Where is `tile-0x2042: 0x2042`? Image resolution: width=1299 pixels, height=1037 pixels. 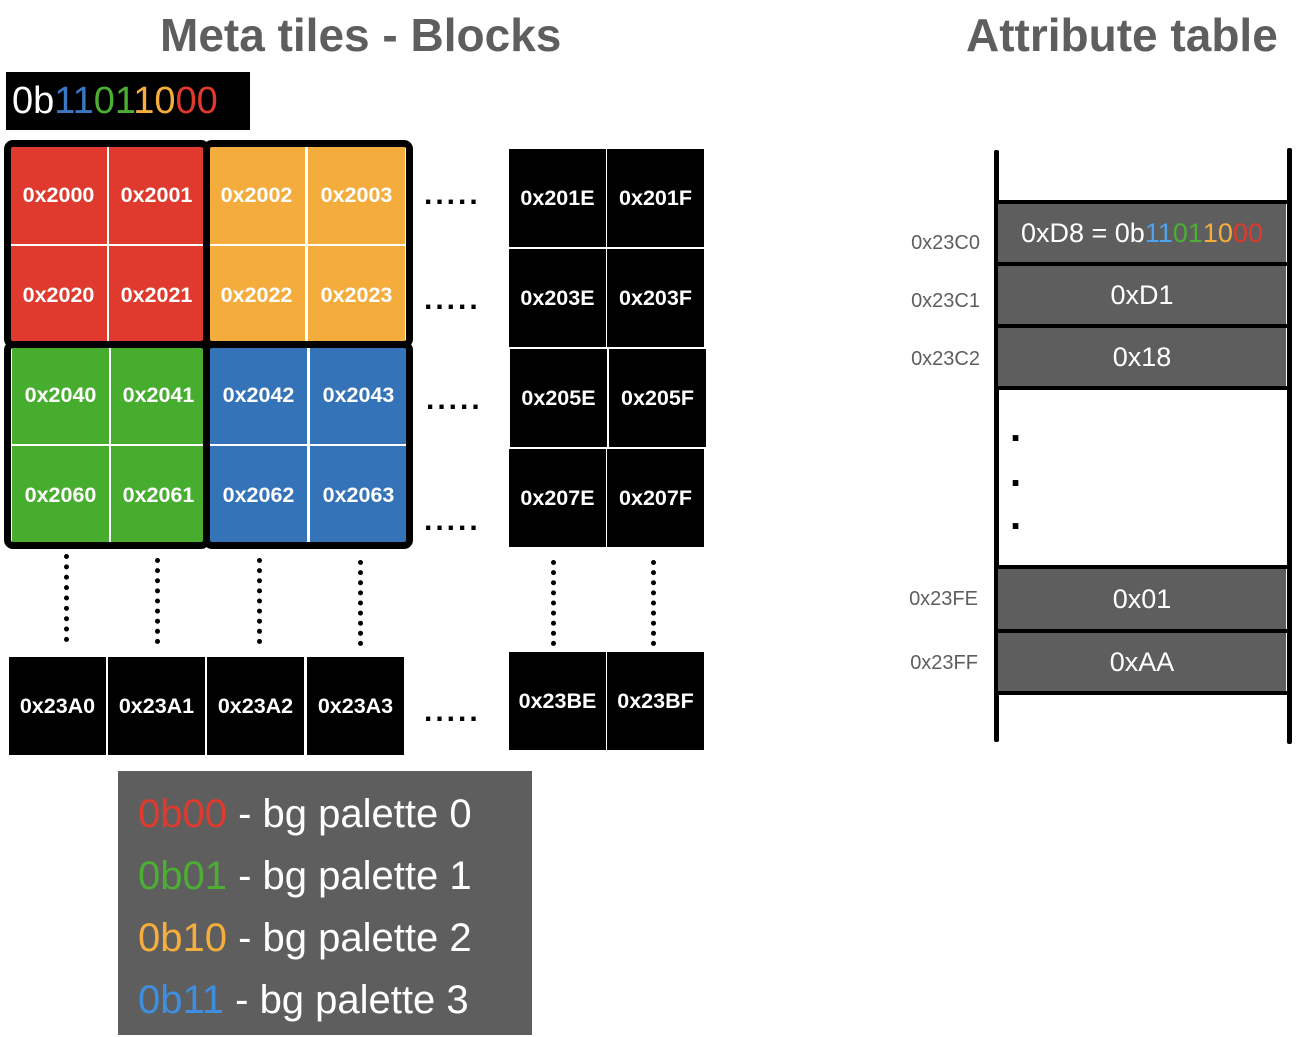 tile-0x2042: 0x2042 is located at coordinates (258, 395).